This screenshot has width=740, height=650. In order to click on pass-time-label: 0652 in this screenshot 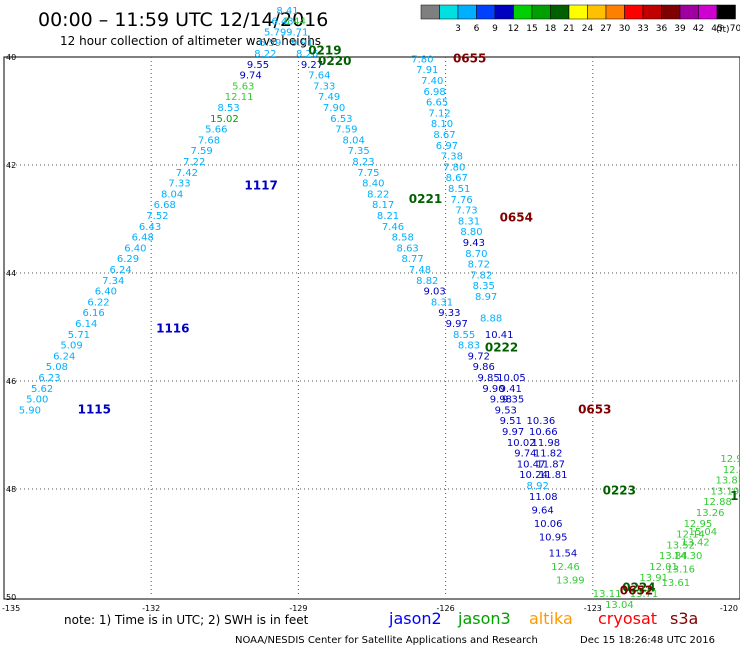, I will do `click(636, 590)`.